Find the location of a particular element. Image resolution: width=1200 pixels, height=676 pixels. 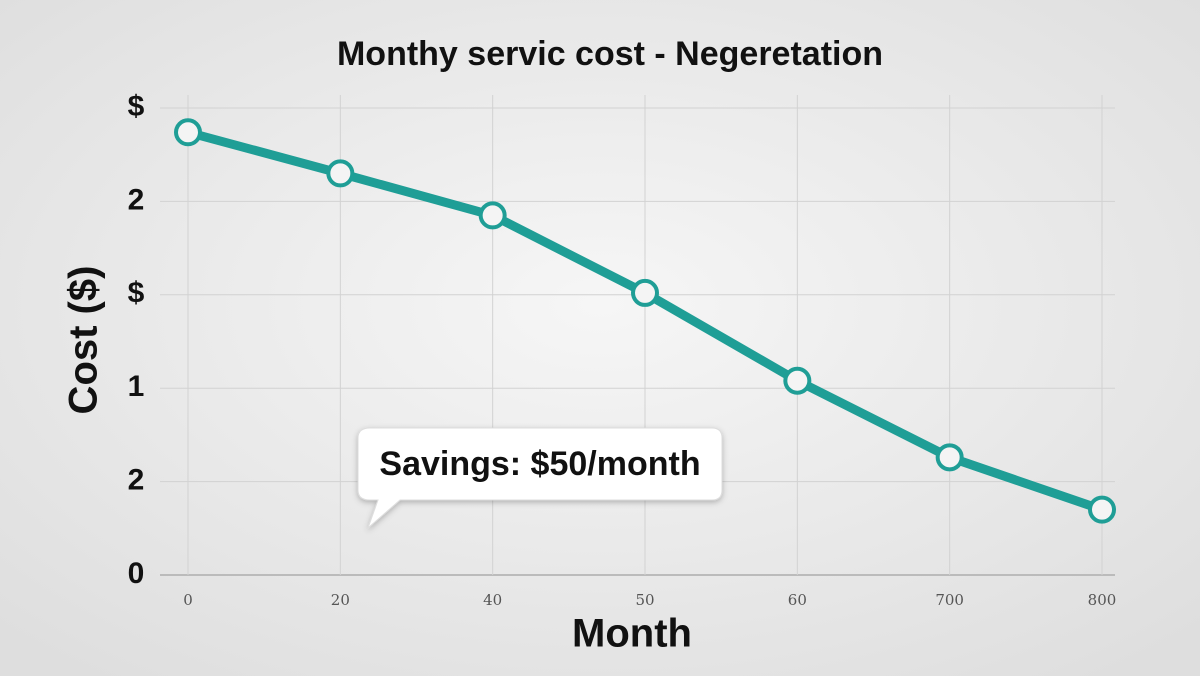

annotation-text: Savings: $50/month is located at coordinates (539, 464).